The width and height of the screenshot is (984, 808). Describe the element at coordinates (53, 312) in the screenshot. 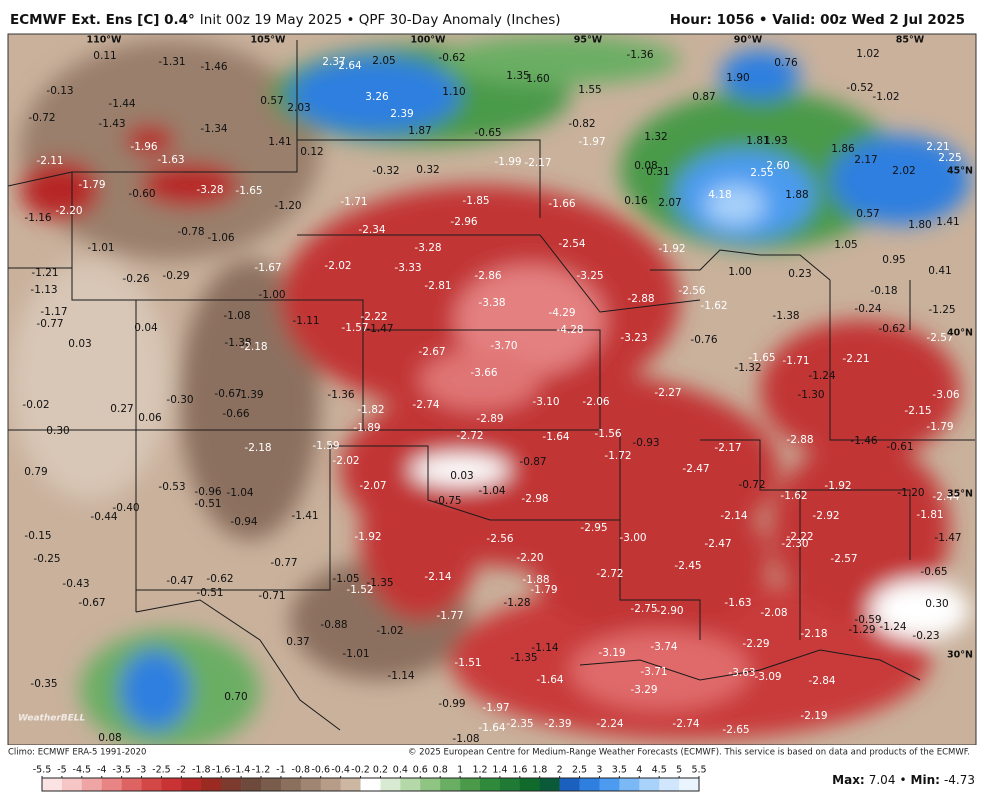

I see `value-label: -1.17` at that location.